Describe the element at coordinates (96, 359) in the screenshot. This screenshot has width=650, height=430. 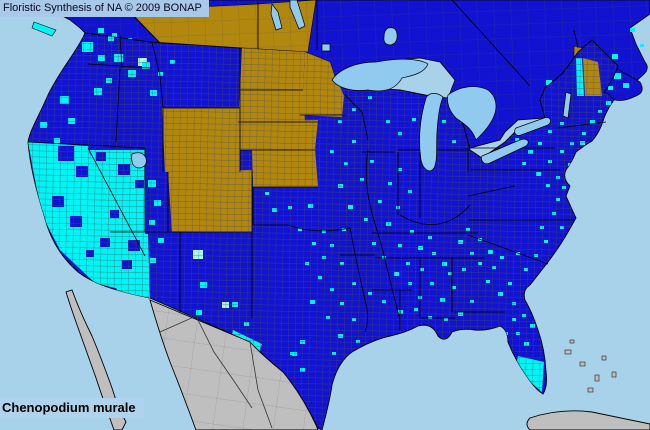
I see `baja-california` at that location.